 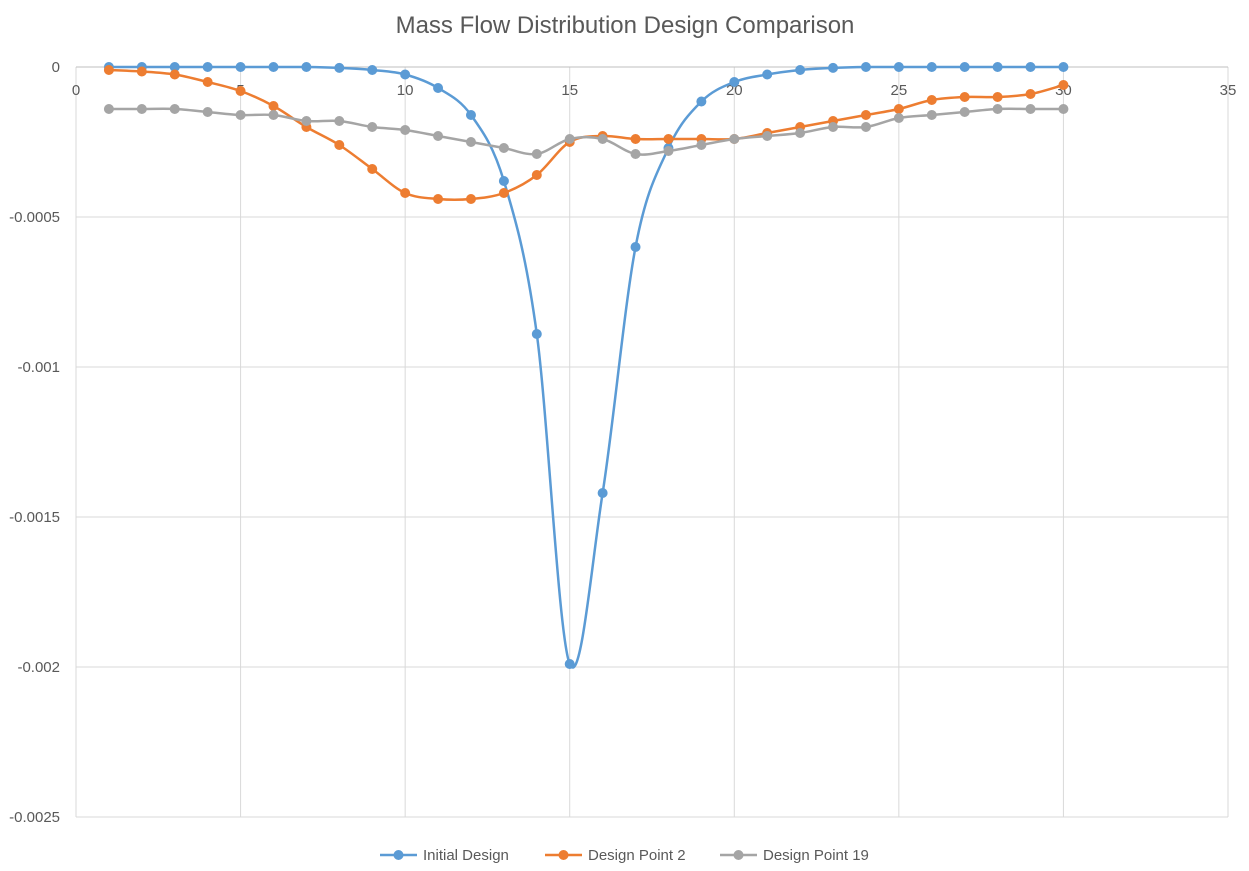 I want to click on legend-label: Design Point 19, so click(x=816, y=855).